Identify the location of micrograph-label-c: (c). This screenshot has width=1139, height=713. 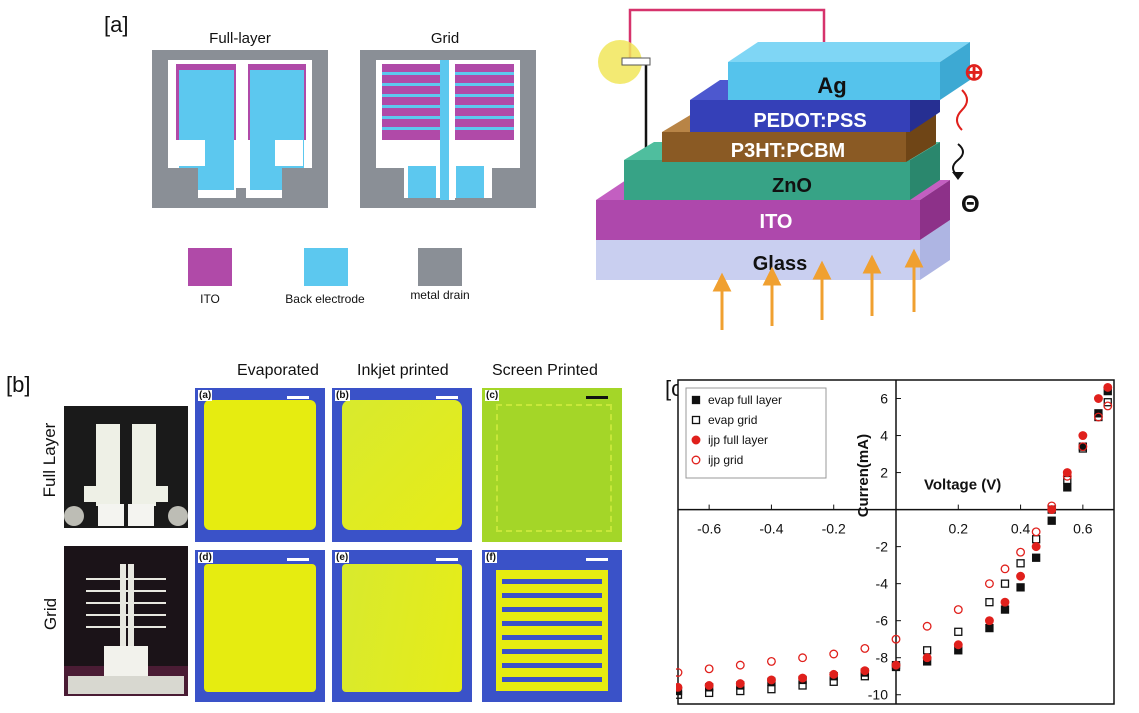
(492, 395).